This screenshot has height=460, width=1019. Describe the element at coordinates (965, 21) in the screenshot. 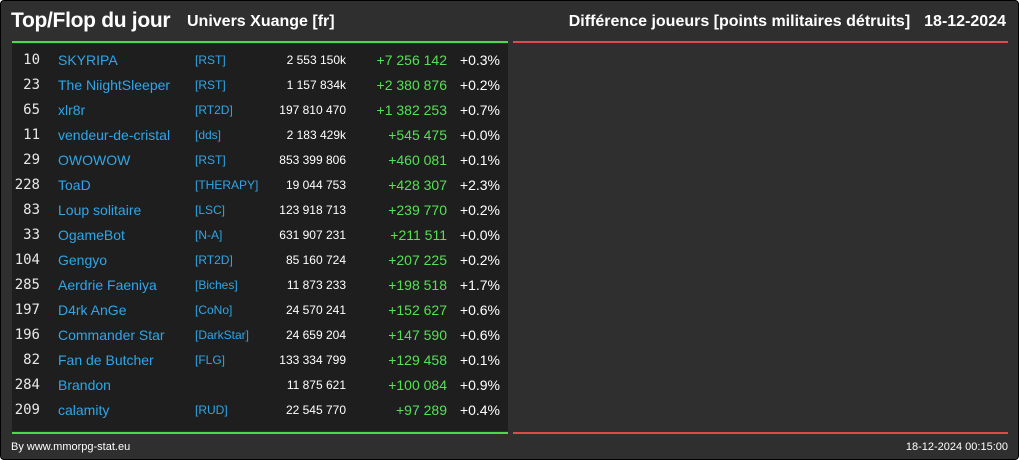

I see `header-date: 18-12-2024` at that location.